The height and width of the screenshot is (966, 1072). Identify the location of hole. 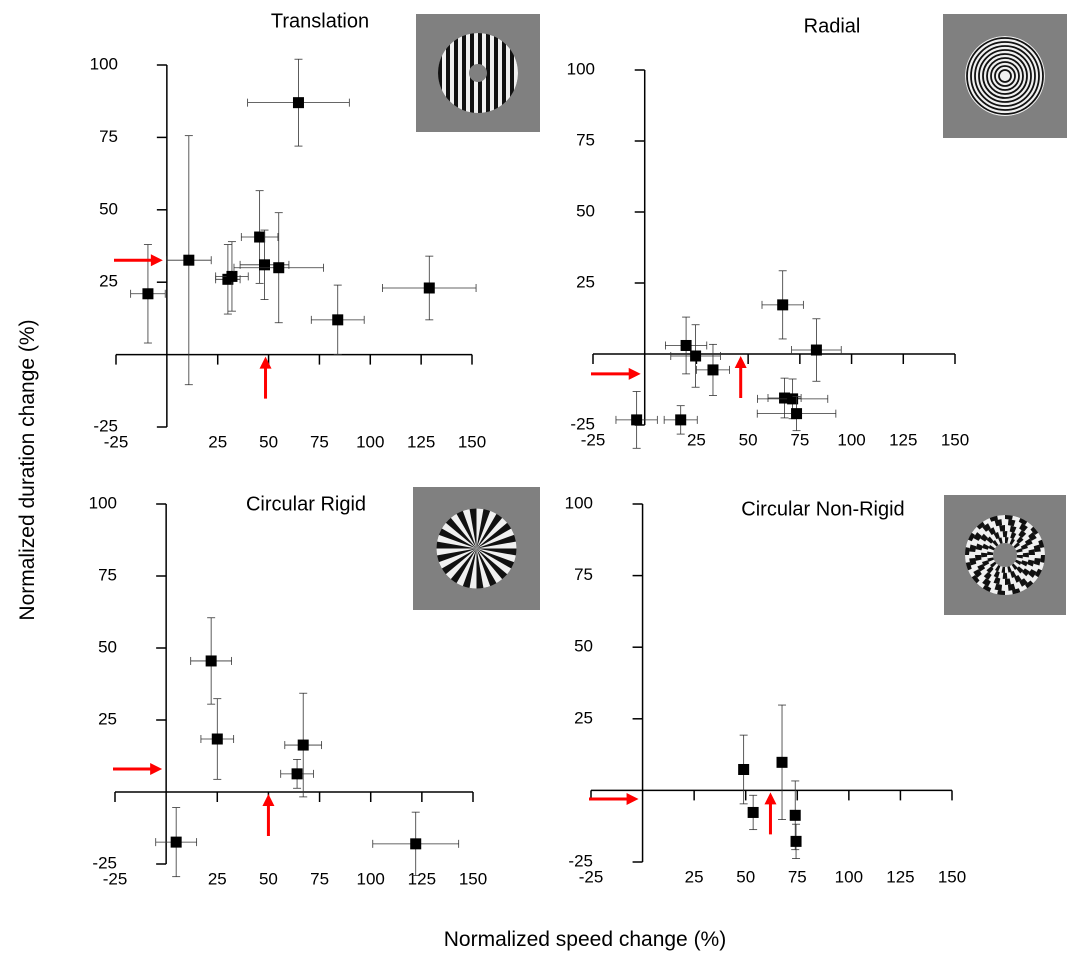
(478, 73).